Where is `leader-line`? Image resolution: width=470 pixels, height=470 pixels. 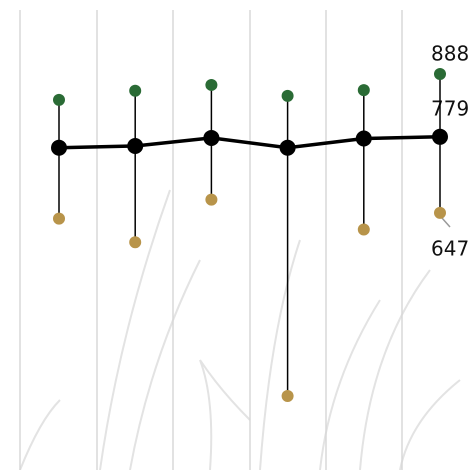
leader-line is located at coordinates (446, 222).